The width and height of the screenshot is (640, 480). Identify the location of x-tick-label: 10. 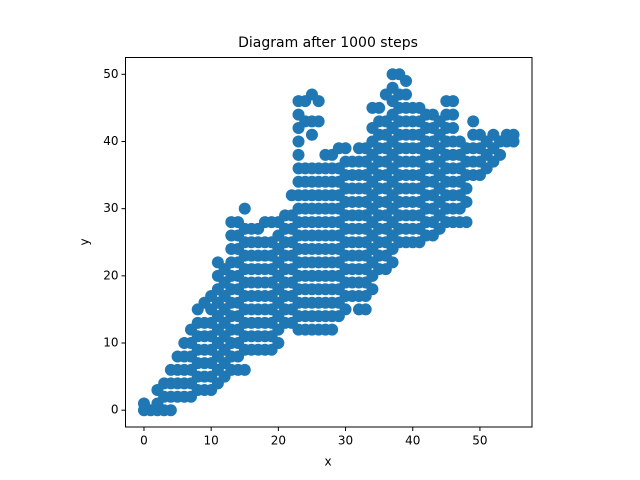
(211, 441).